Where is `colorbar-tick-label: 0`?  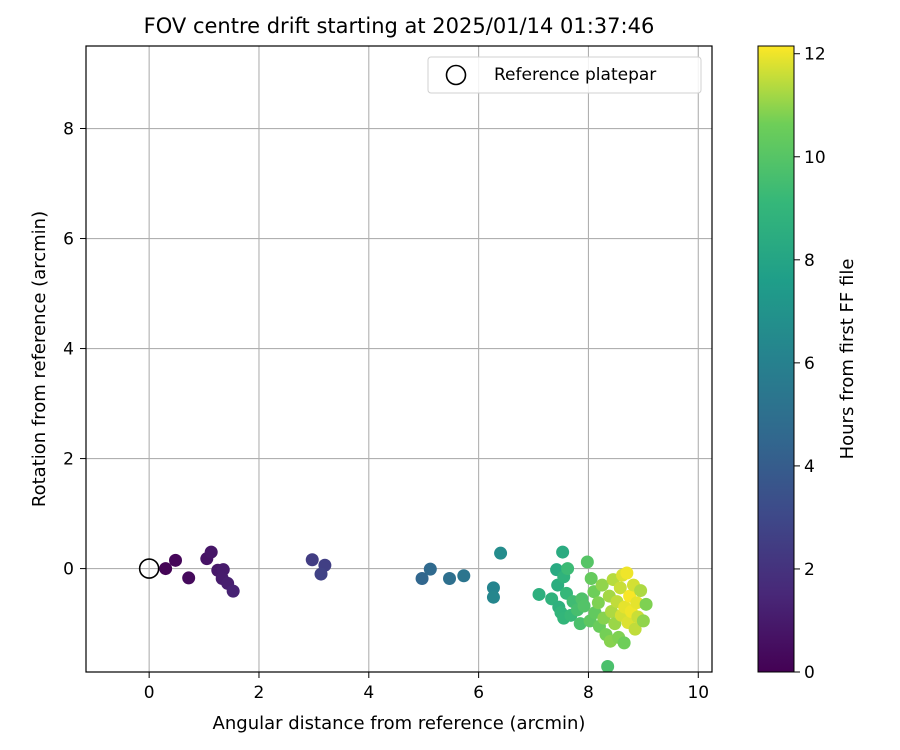
colorbar-tick-label: 0 is located at coordinates (809, 673).